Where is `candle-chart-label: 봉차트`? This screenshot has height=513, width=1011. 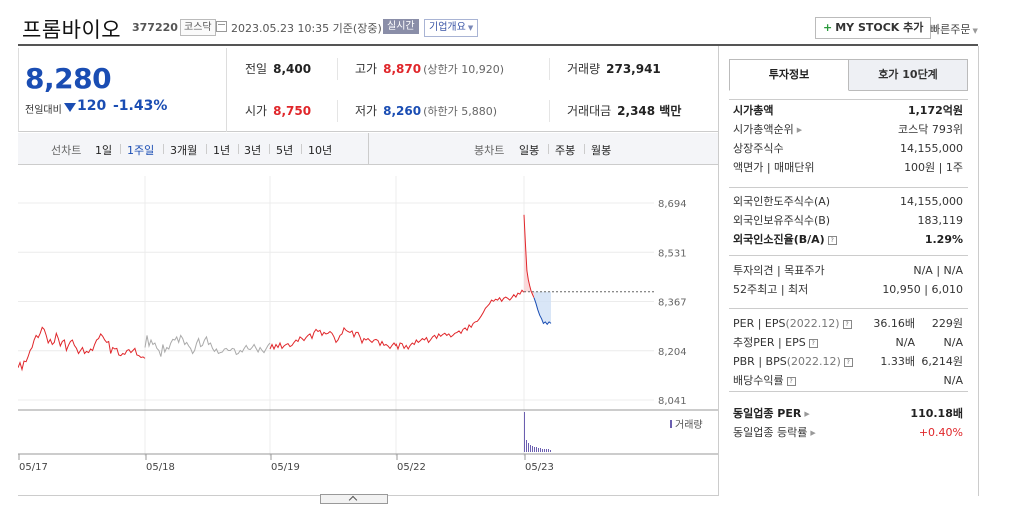
candle-chart-label: 봉차트 is located at coordinates (489, 150).